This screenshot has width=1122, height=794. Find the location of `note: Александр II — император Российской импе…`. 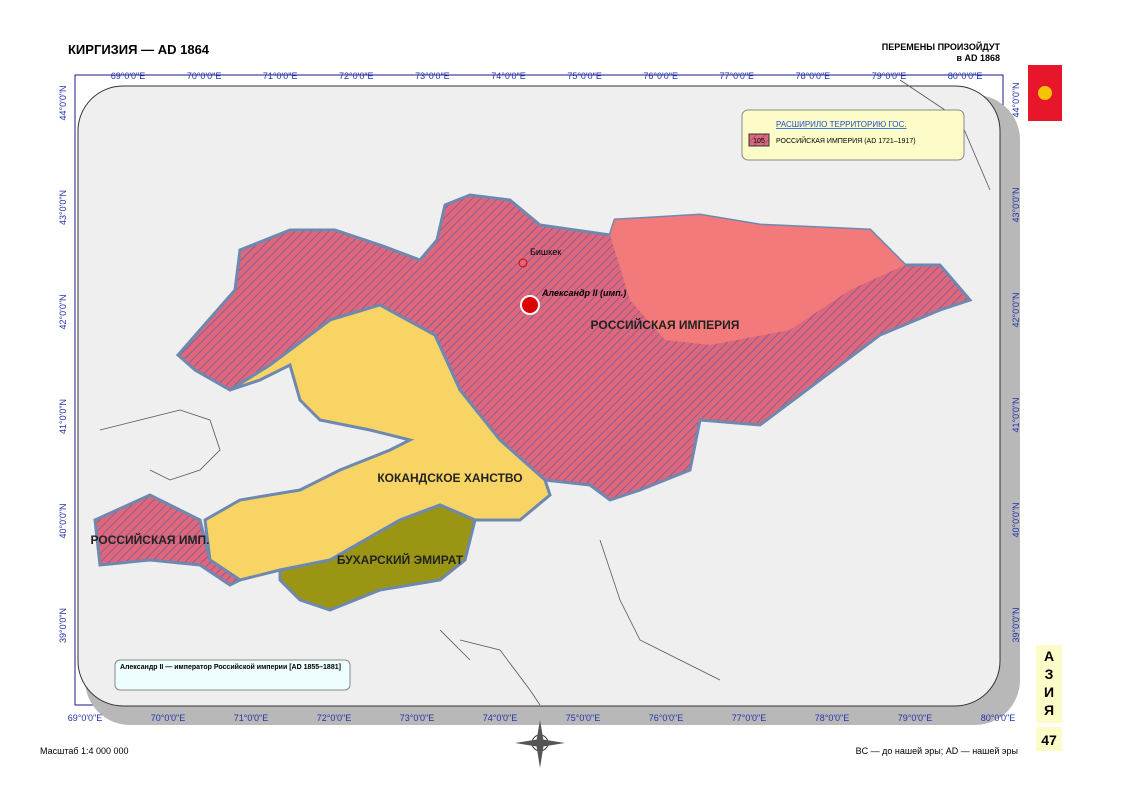

note: Александр II — император Российской импе… is located at coordinates (230, 667).